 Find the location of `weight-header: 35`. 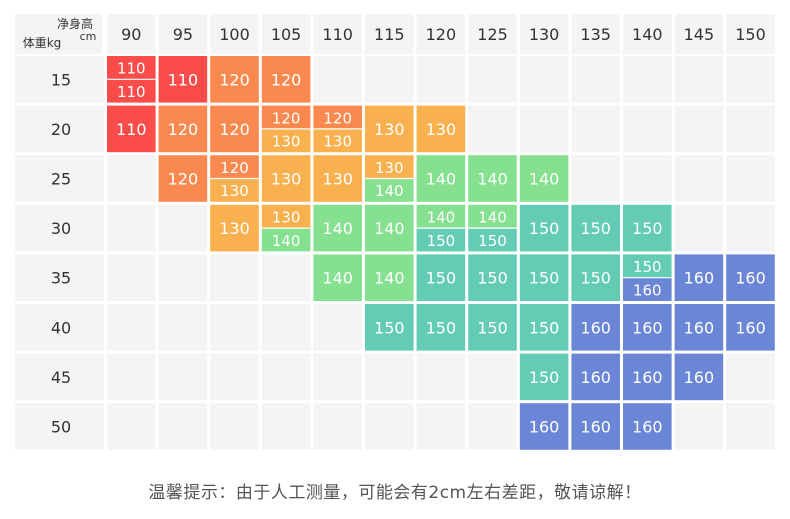

weight-header: 35 is located at coordinates (61, 278).